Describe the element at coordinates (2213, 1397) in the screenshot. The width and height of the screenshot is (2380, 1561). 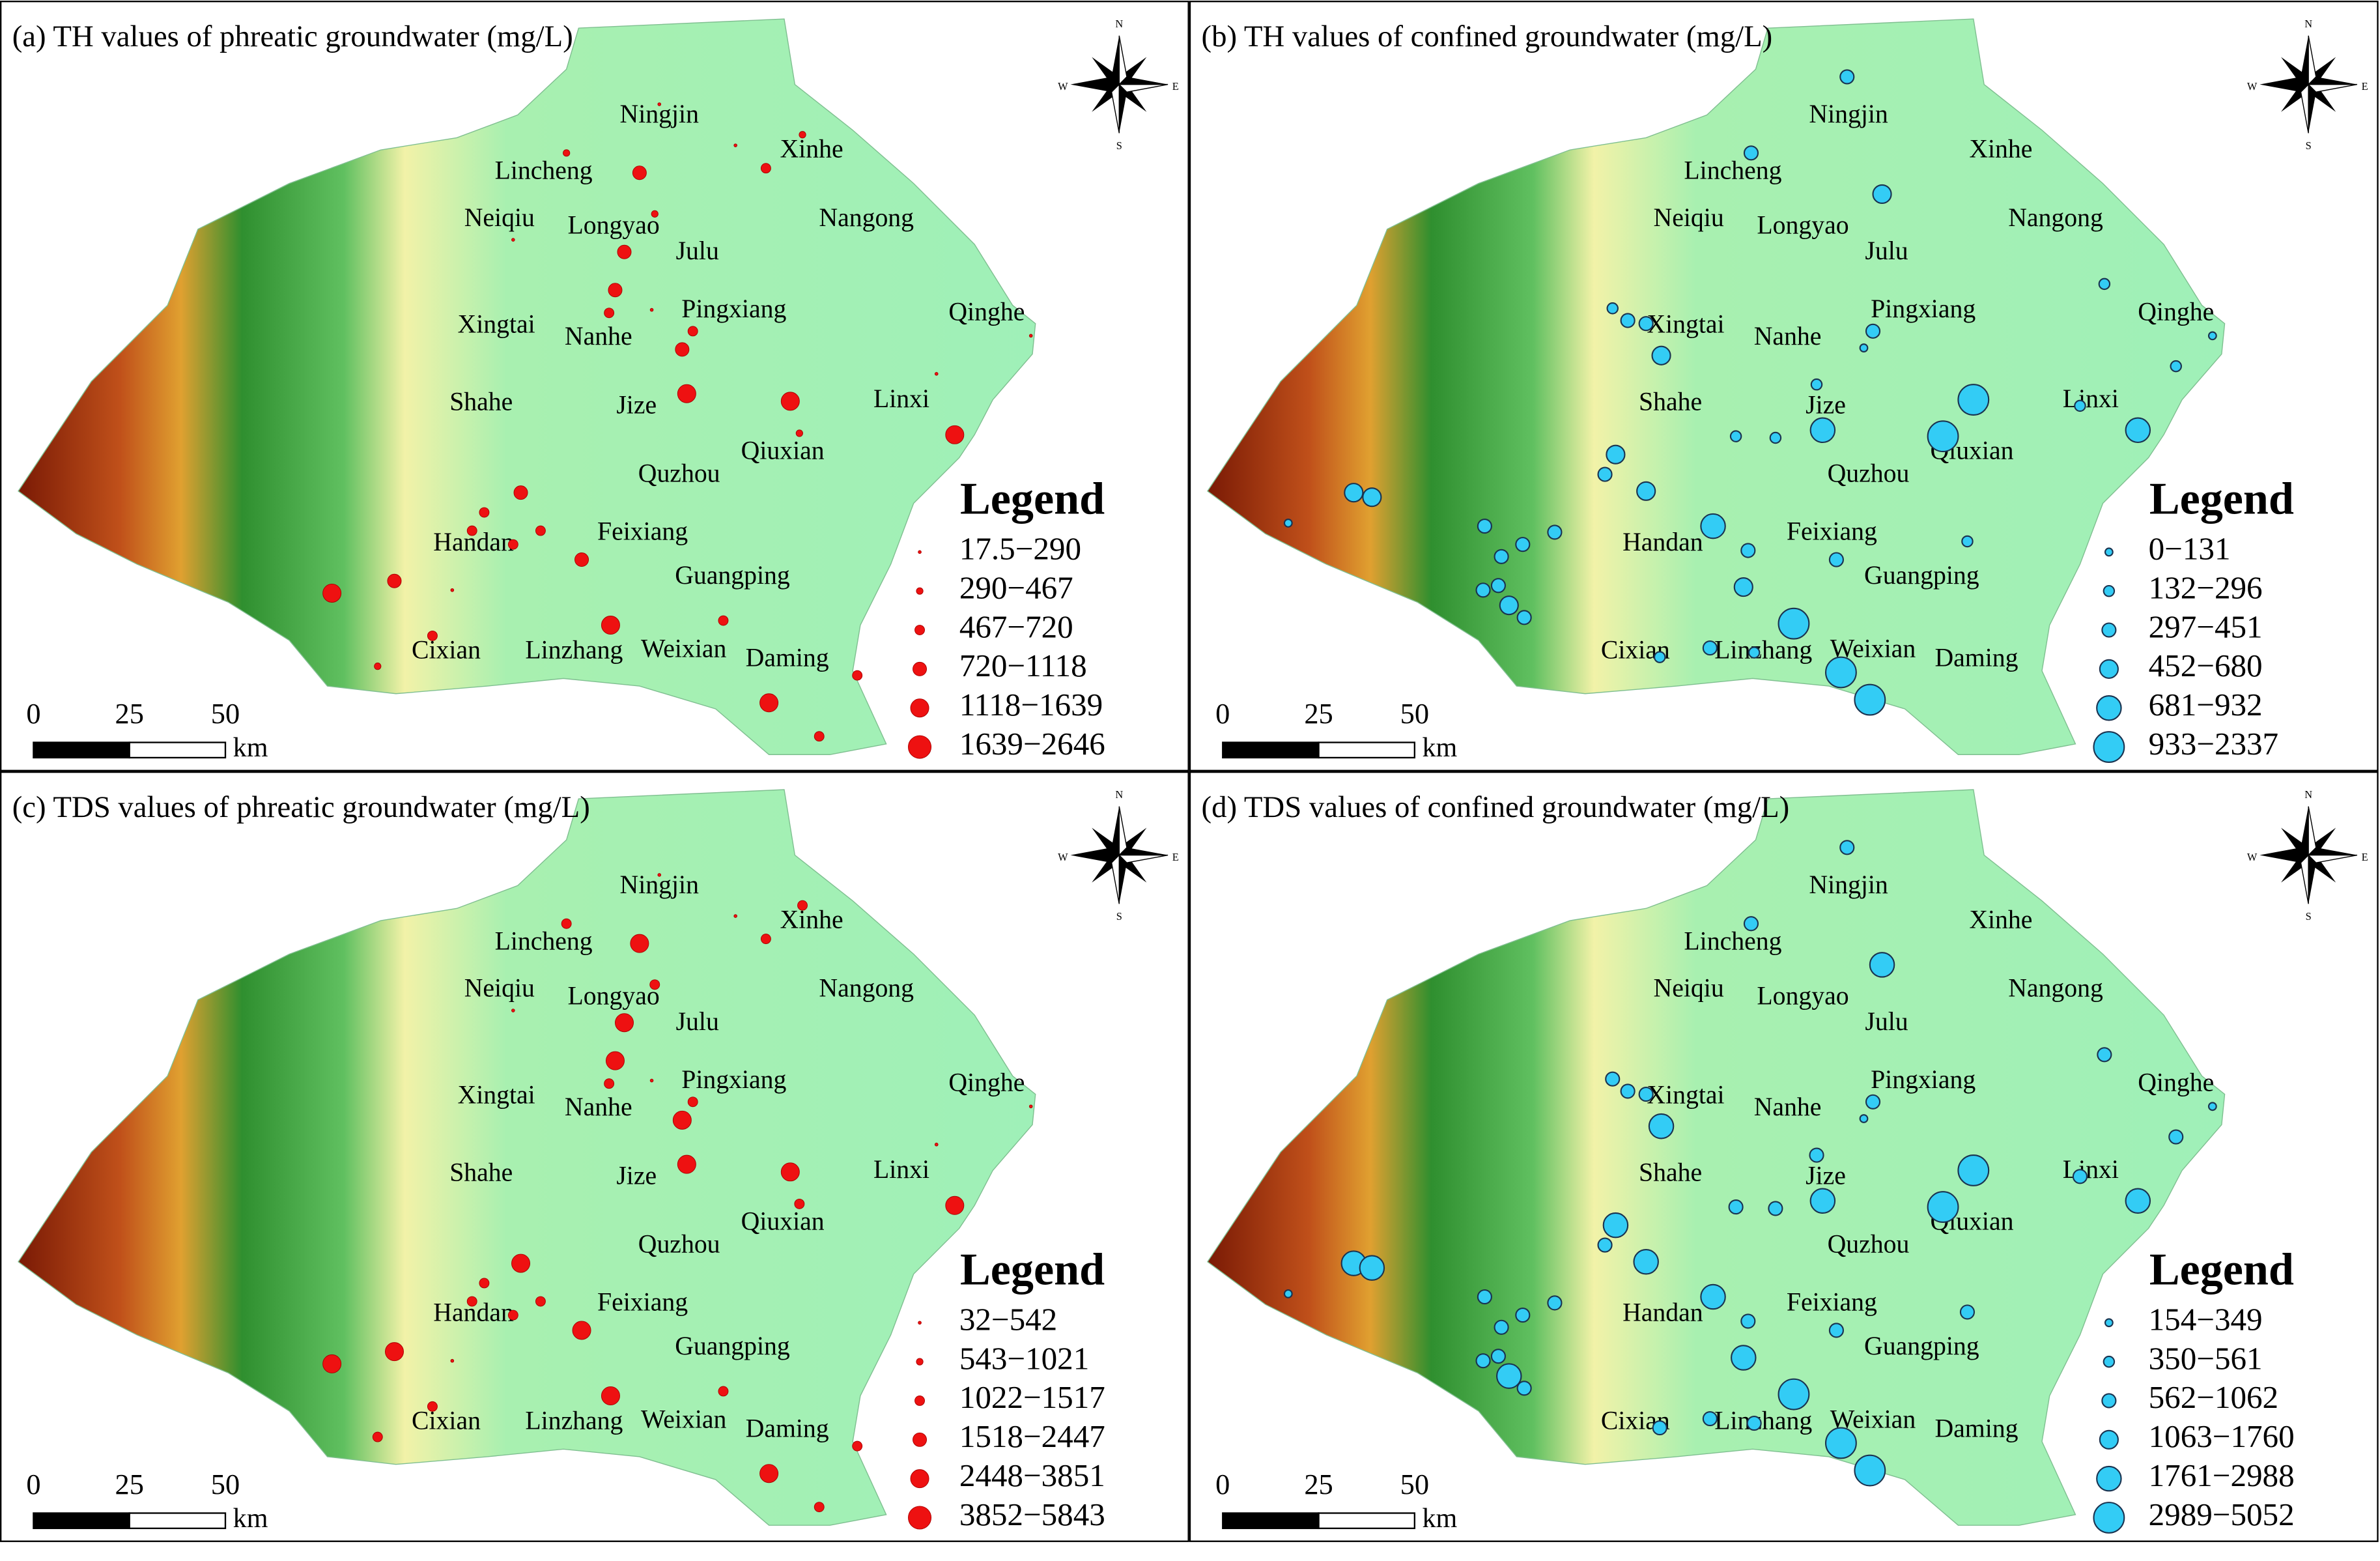
I see `legend-label: 562−1062` at that location.